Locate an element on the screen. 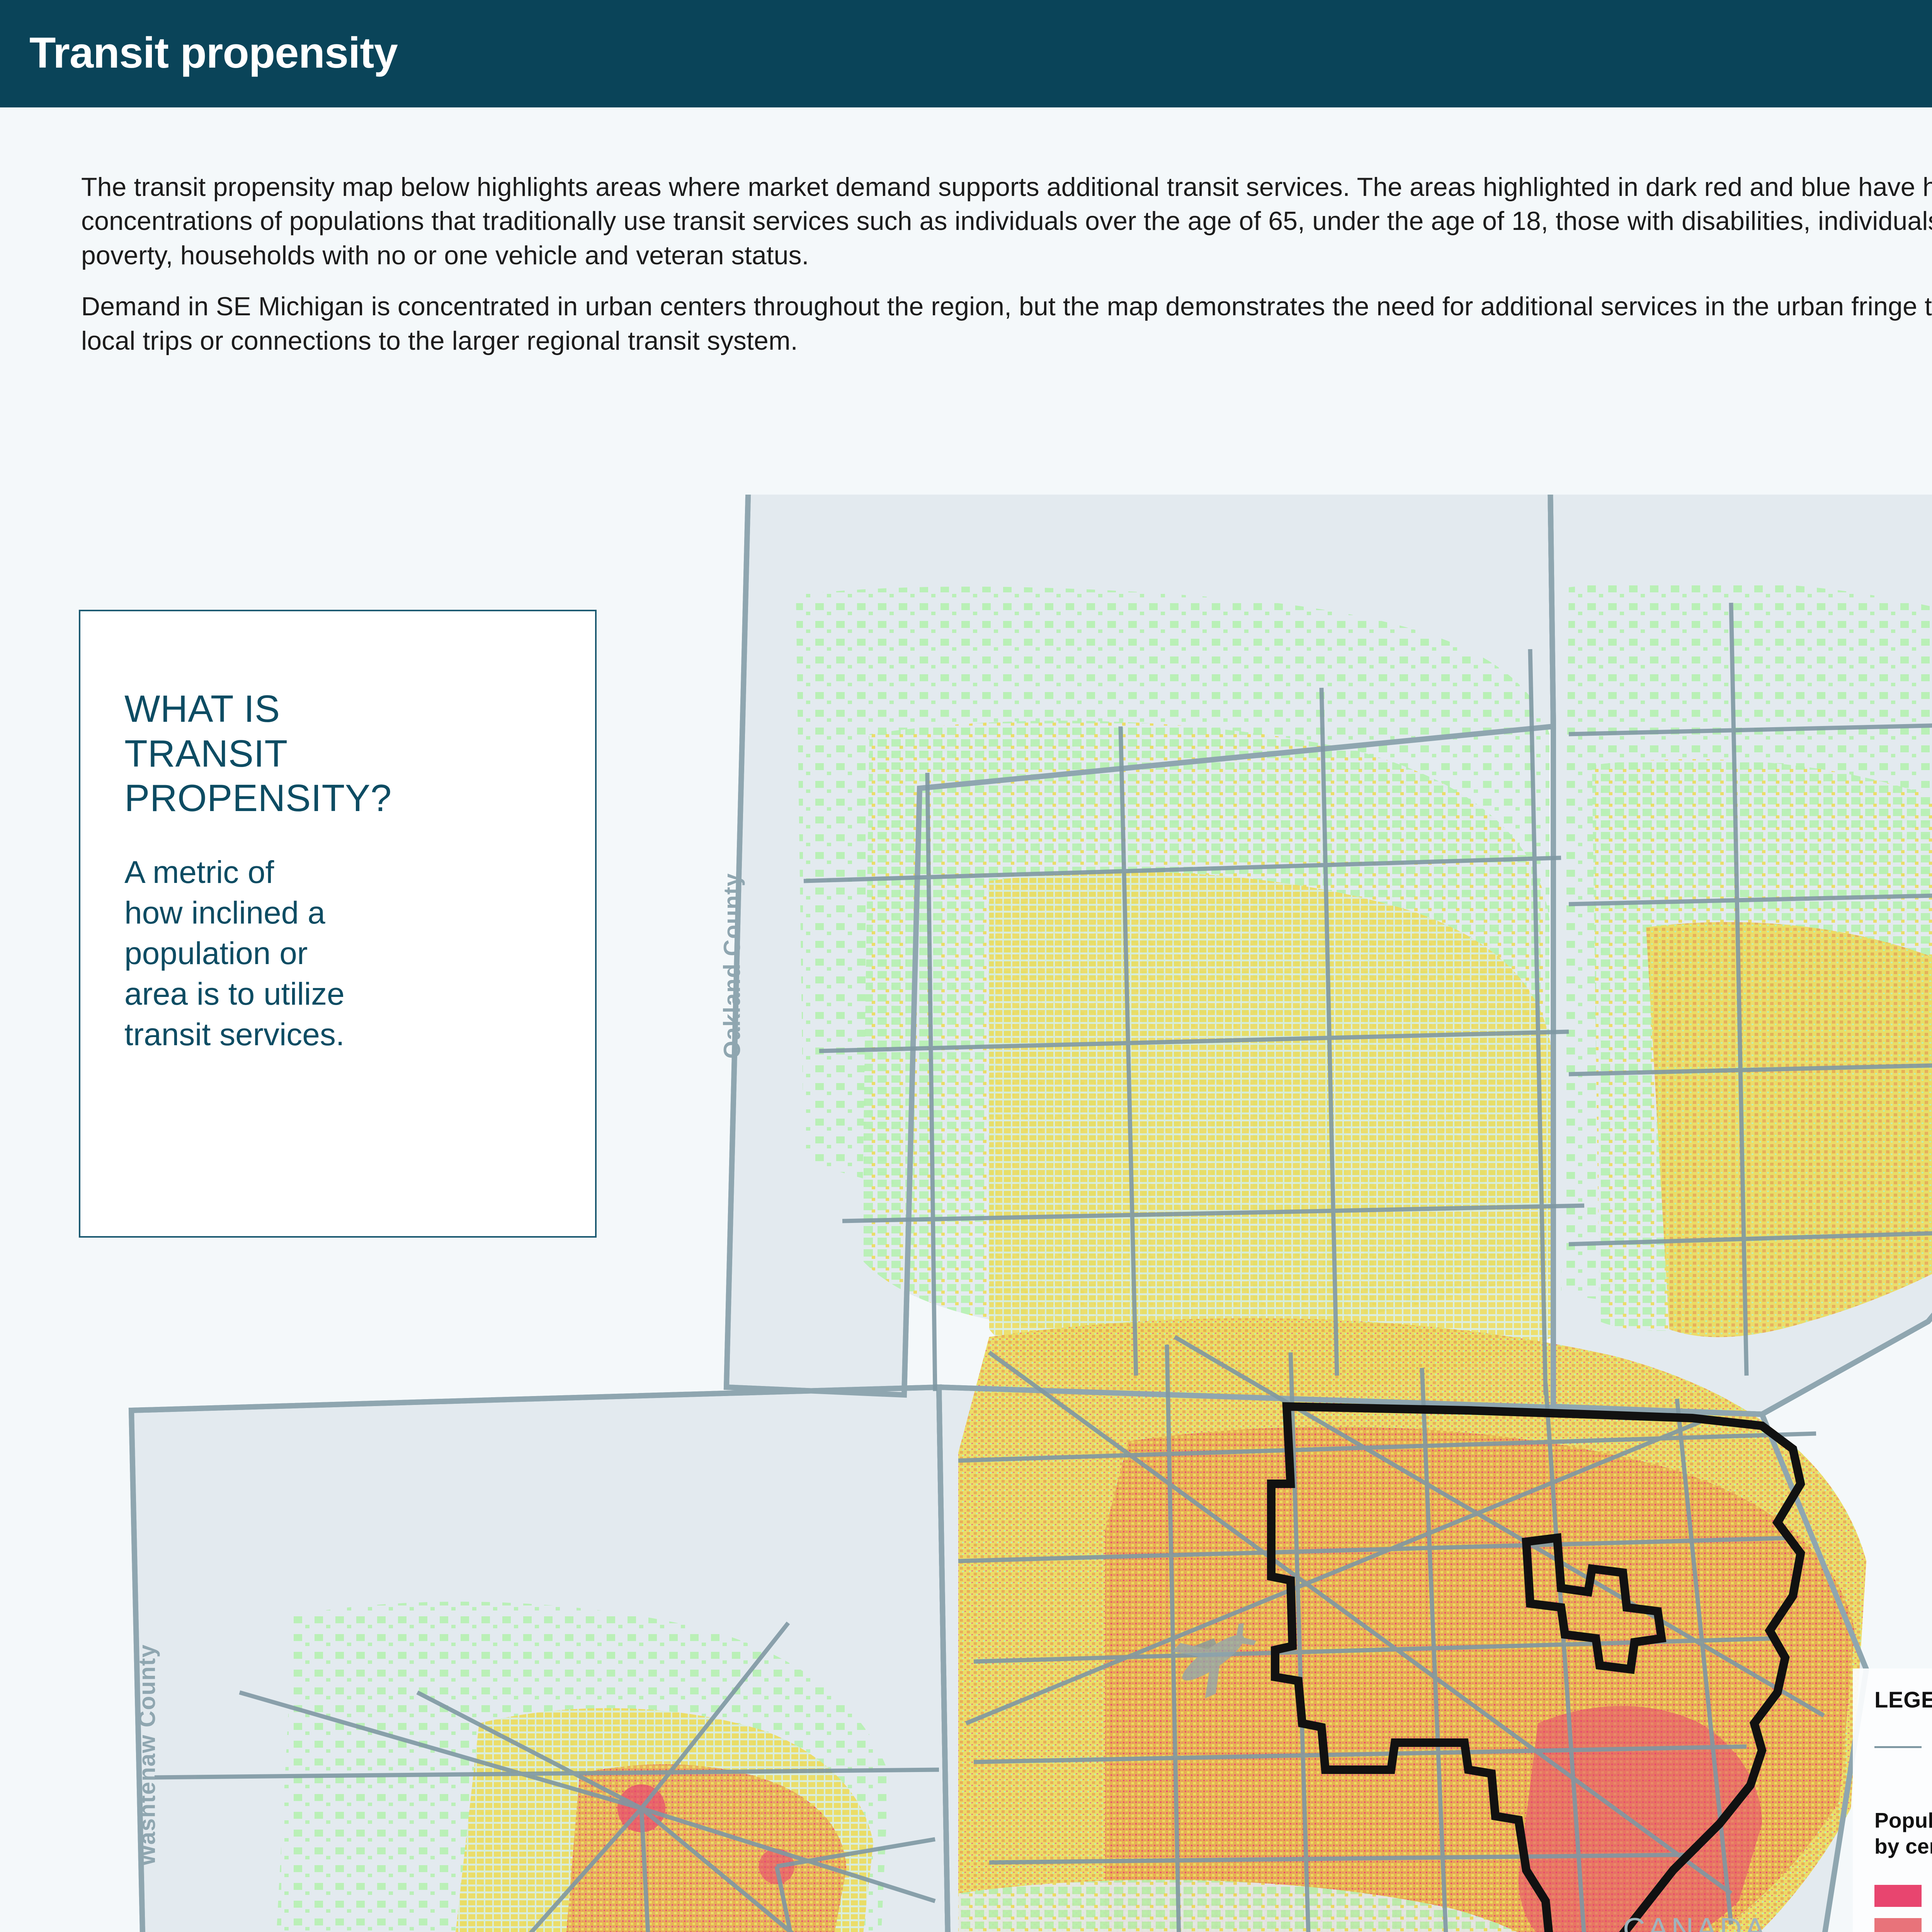 This screenshot has width=1932, height=1932. legend-title: LEGEND is located at coordinates (1903, 1700).